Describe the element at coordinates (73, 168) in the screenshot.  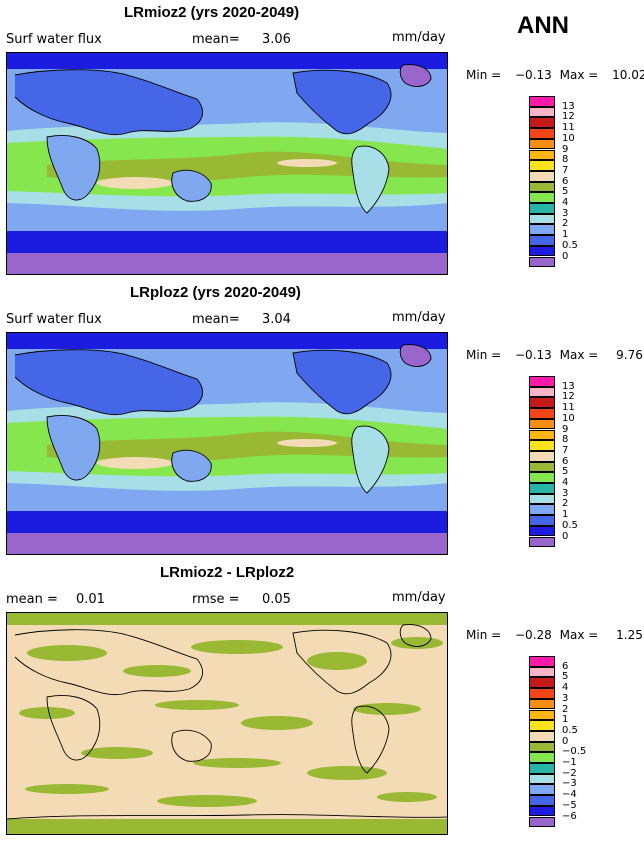
I see `panel-1-africa` at that location.